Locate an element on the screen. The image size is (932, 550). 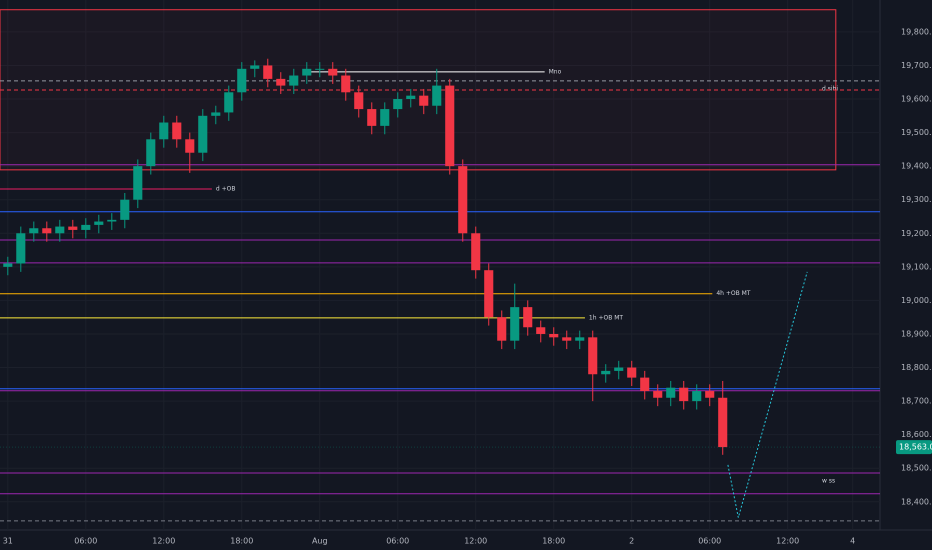
level-label: w ss is located at coordinates (828, 480).